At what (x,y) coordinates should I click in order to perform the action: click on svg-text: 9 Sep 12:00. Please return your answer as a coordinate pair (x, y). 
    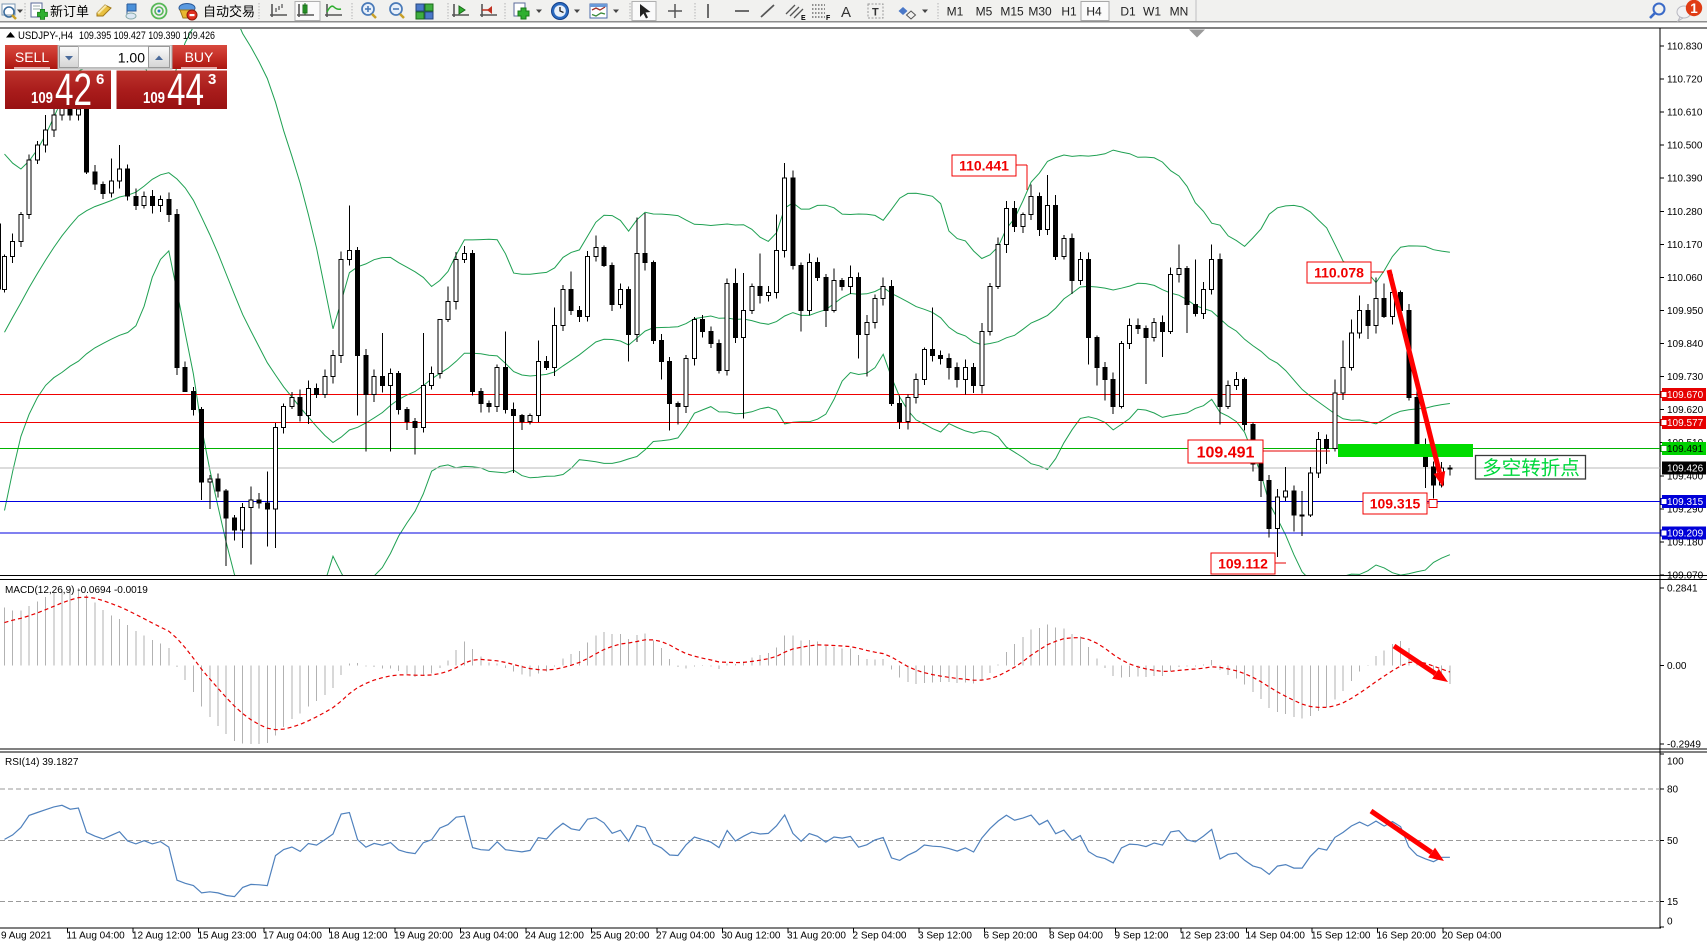
    Looking at the image, I should click on (1142, 936).